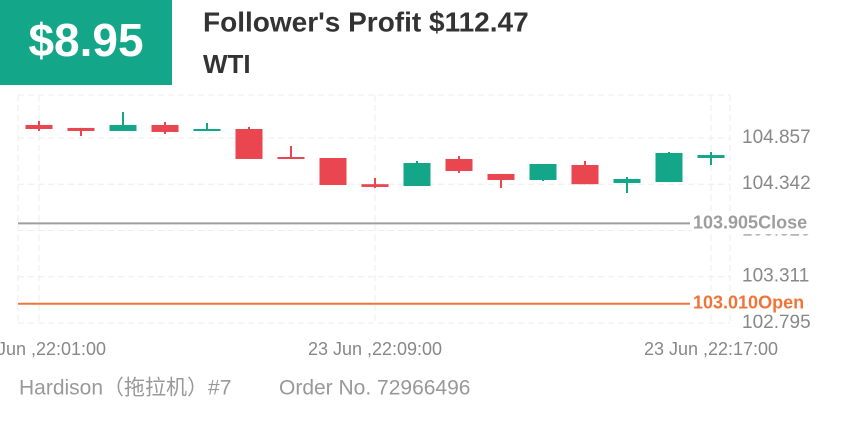  What do you see at coordinates (125, 388) in the screenshot?
I see `trader: Hardison（拖拉机）#7` at bounding box center [125, 388].